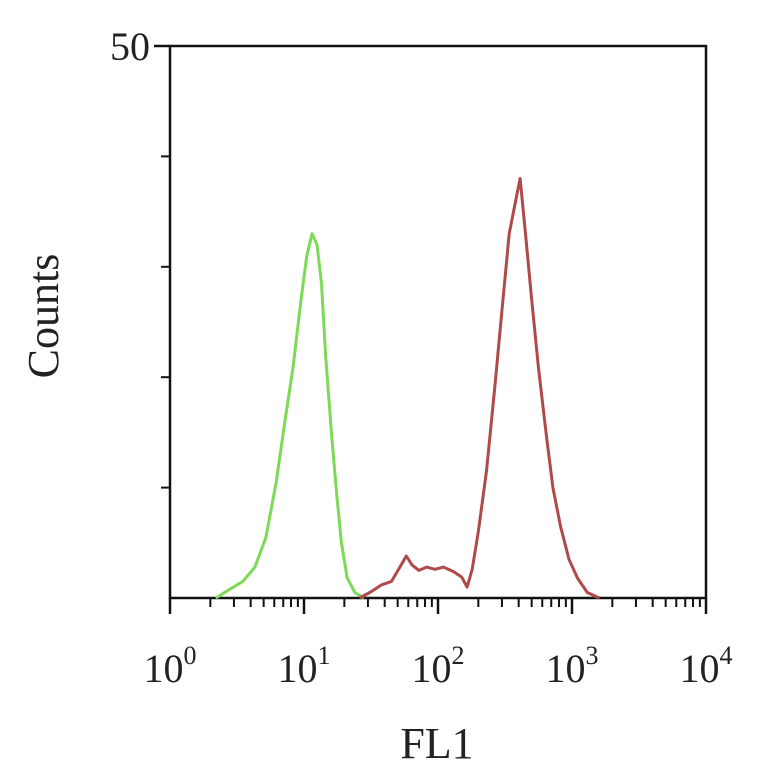  What do you see at coordinates (438, 666) in the screenshot?
I see `x-tick-label: 10²` at bounding box center [438, 666].